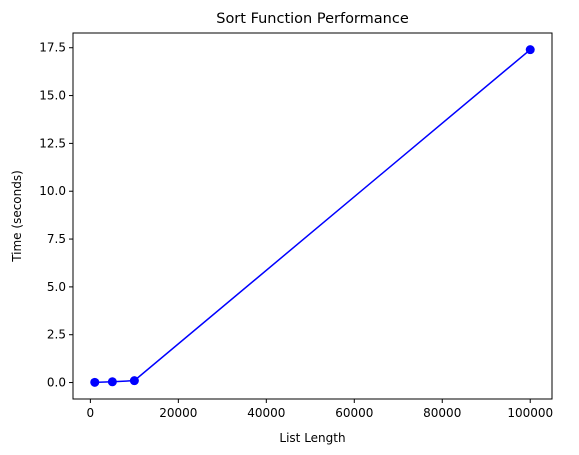 This screenshot has width=579, height=455. Describe the element at coordinates (312, 19) in the screenshot. I see `chart-title: Sort Function Performance` at that location.